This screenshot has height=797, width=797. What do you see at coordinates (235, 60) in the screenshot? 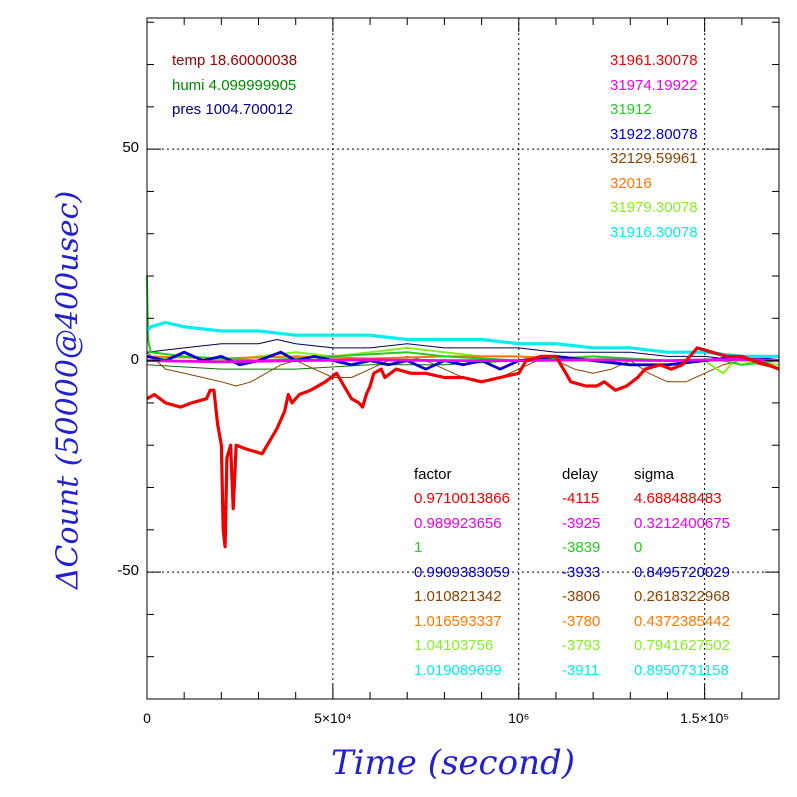
I see `env-reading: temp 18.60000038` at bounding box center [235, 60].